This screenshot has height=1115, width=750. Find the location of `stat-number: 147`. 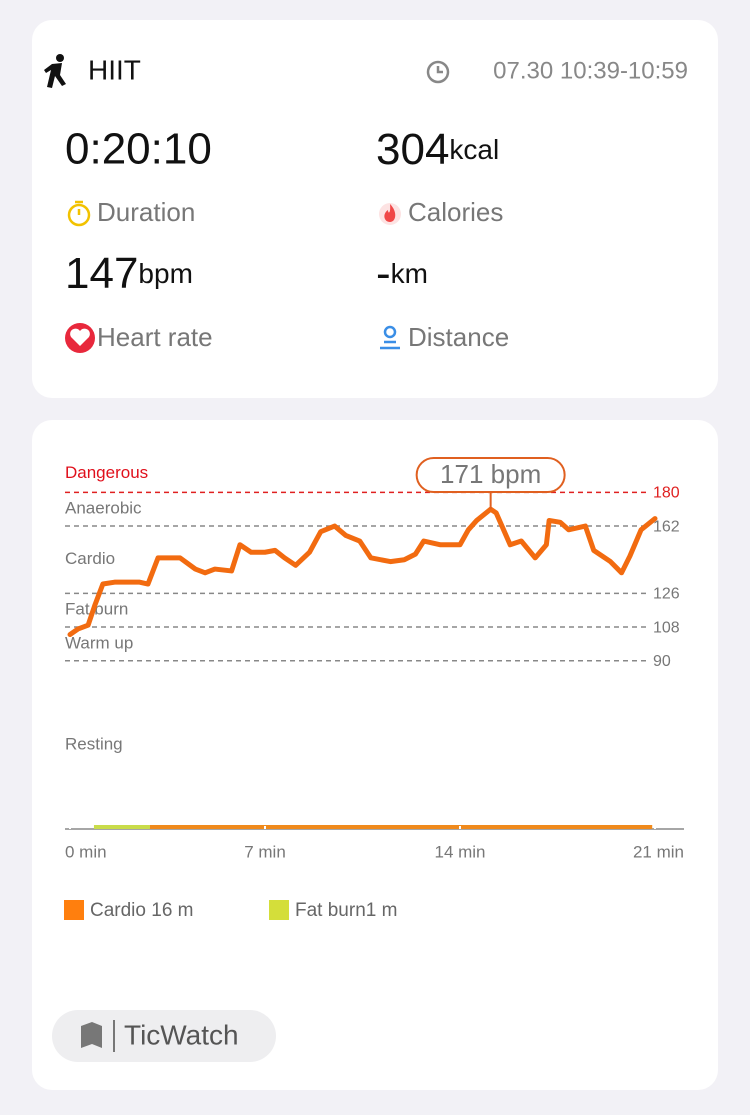

stat-number: 147 is located at coordinates (101, 273).